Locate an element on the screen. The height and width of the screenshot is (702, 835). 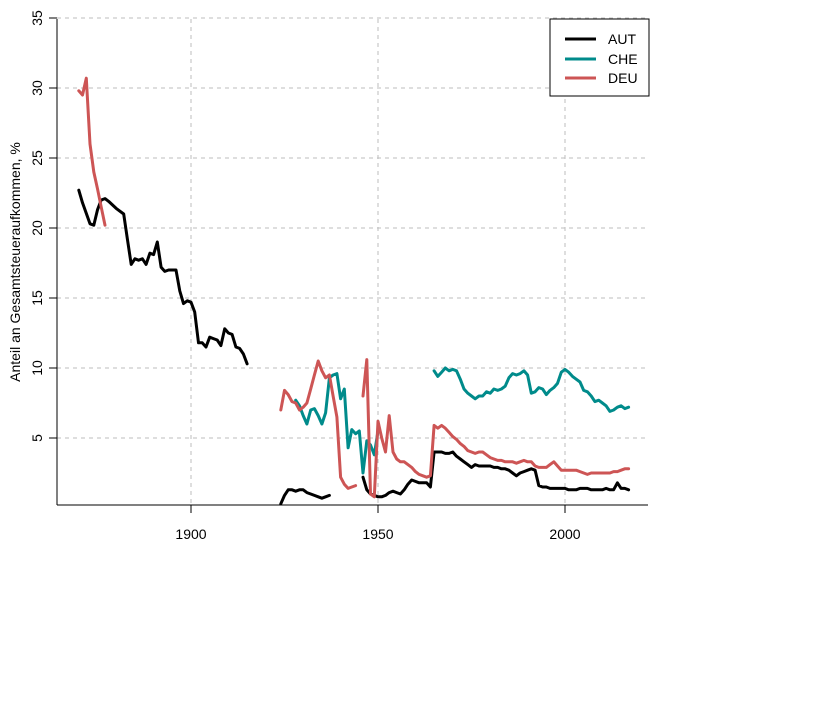
y-axis-ticks: 5 10 15 20 25 30 35 is located at coordinates (43, 226).